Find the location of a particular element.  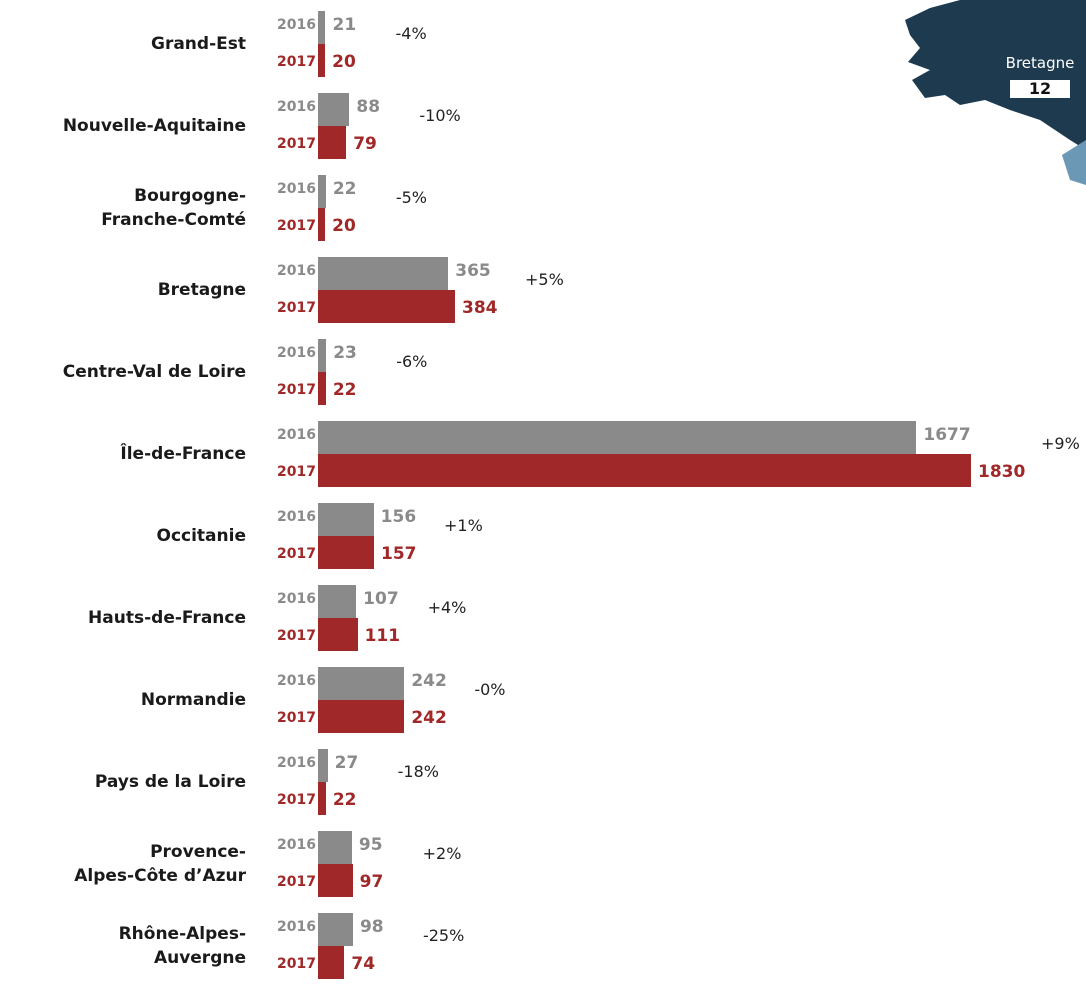

value-label: 1677 is located at coordinates (947, 435).